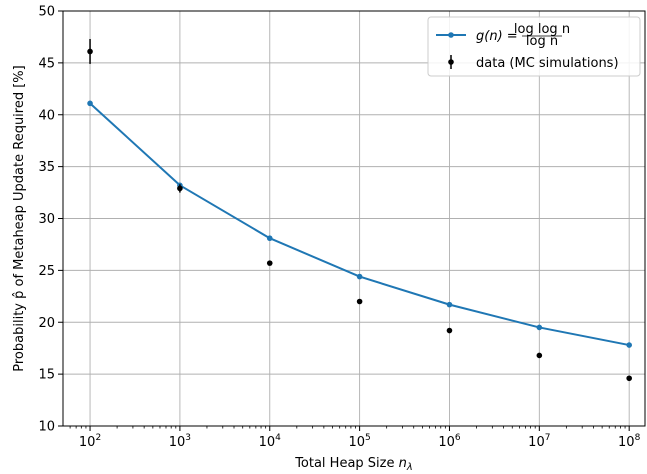 Image resolution: width=647 pixels, height=474 pixels. Describe the element at coordinates (548, 438) in the screenshot. I see `x-tick-label-exponent: 7` at that location.